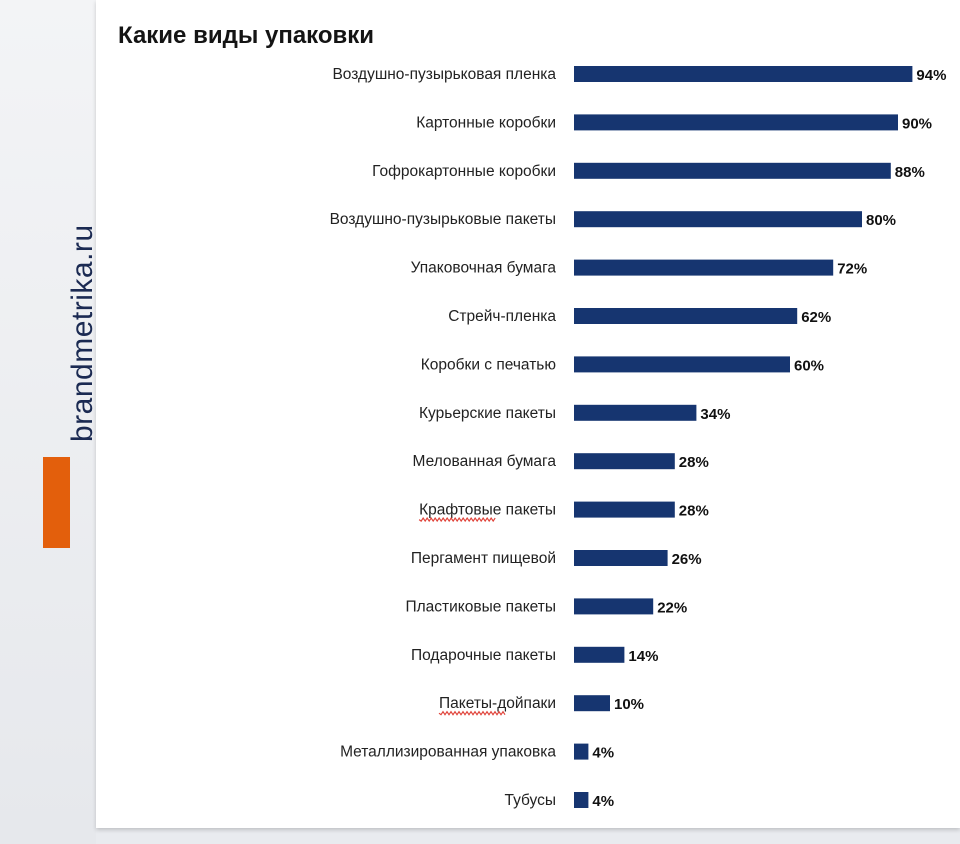  What do you see at coordinates (484, 268) in the screenshot?
I see `category-label: Упаковочная бумага` at bounding box center [484, 268].